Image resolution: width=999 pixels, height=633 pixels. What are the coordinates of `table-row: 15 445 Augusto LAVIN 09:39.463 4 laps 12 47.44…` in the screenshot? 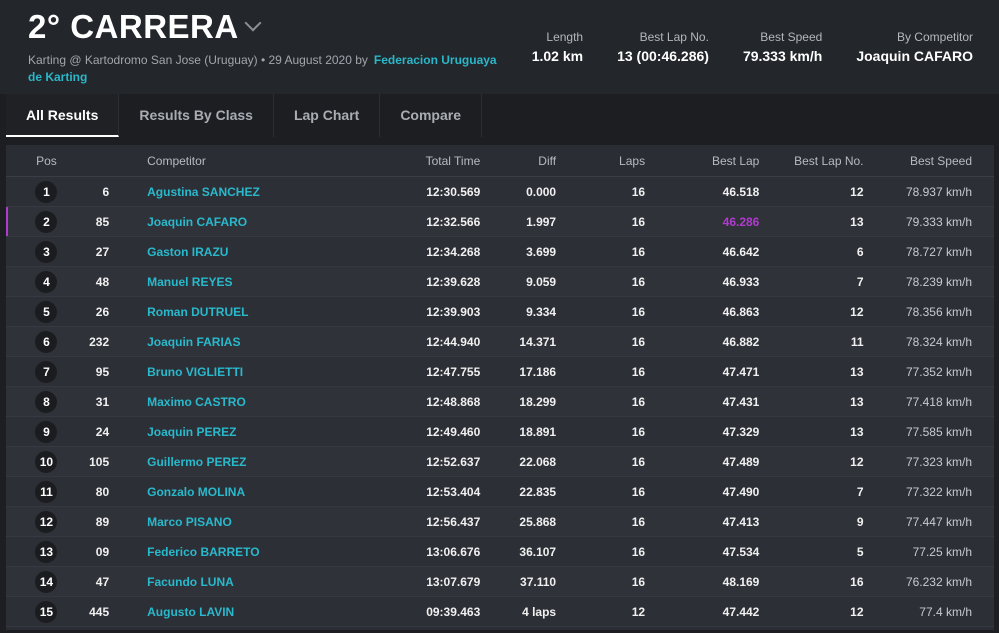 It's located at (500, 611).